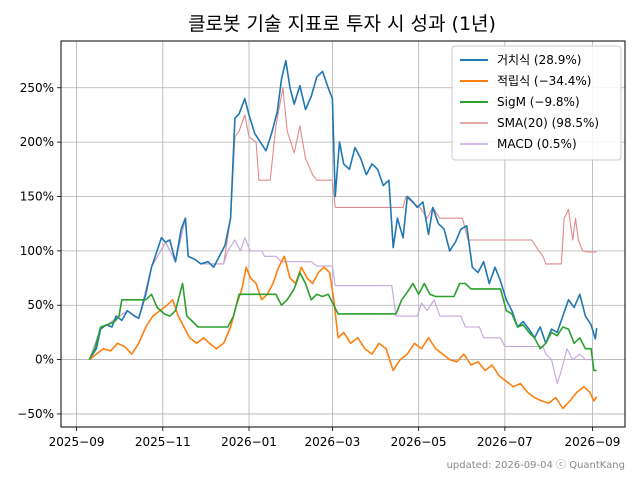 The width and height of the screenshot is (640, 480). What do you see at coordinates (539, 60) in the screenshot?
I see `legend-label: 거치식 (28.9%)` at bounding box center [539, 60].